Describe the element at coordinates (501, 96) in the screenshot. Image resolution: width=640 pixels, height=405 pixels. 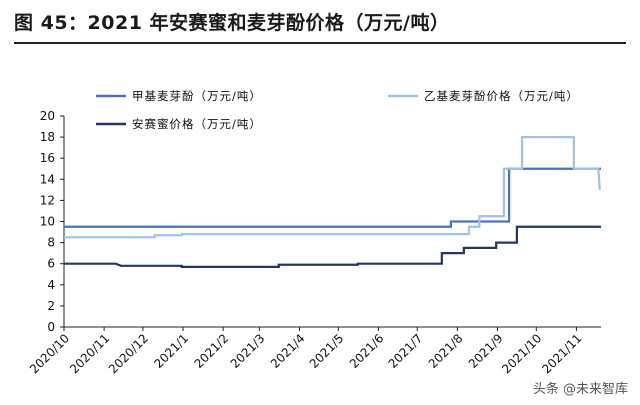
I see `legend-label-1: 乙基麦芽酚价格（万元/吨）` at that location.